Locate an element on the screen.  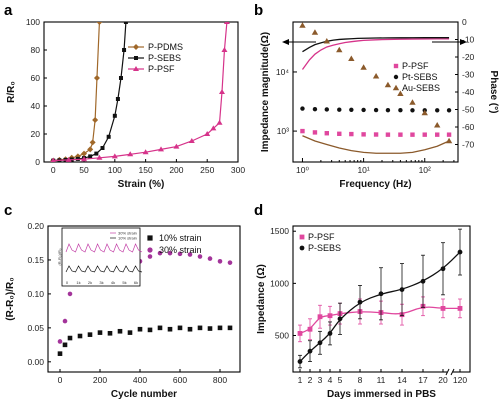
panel-a-ytick-label: 80 is located at coordinates (36, 50).